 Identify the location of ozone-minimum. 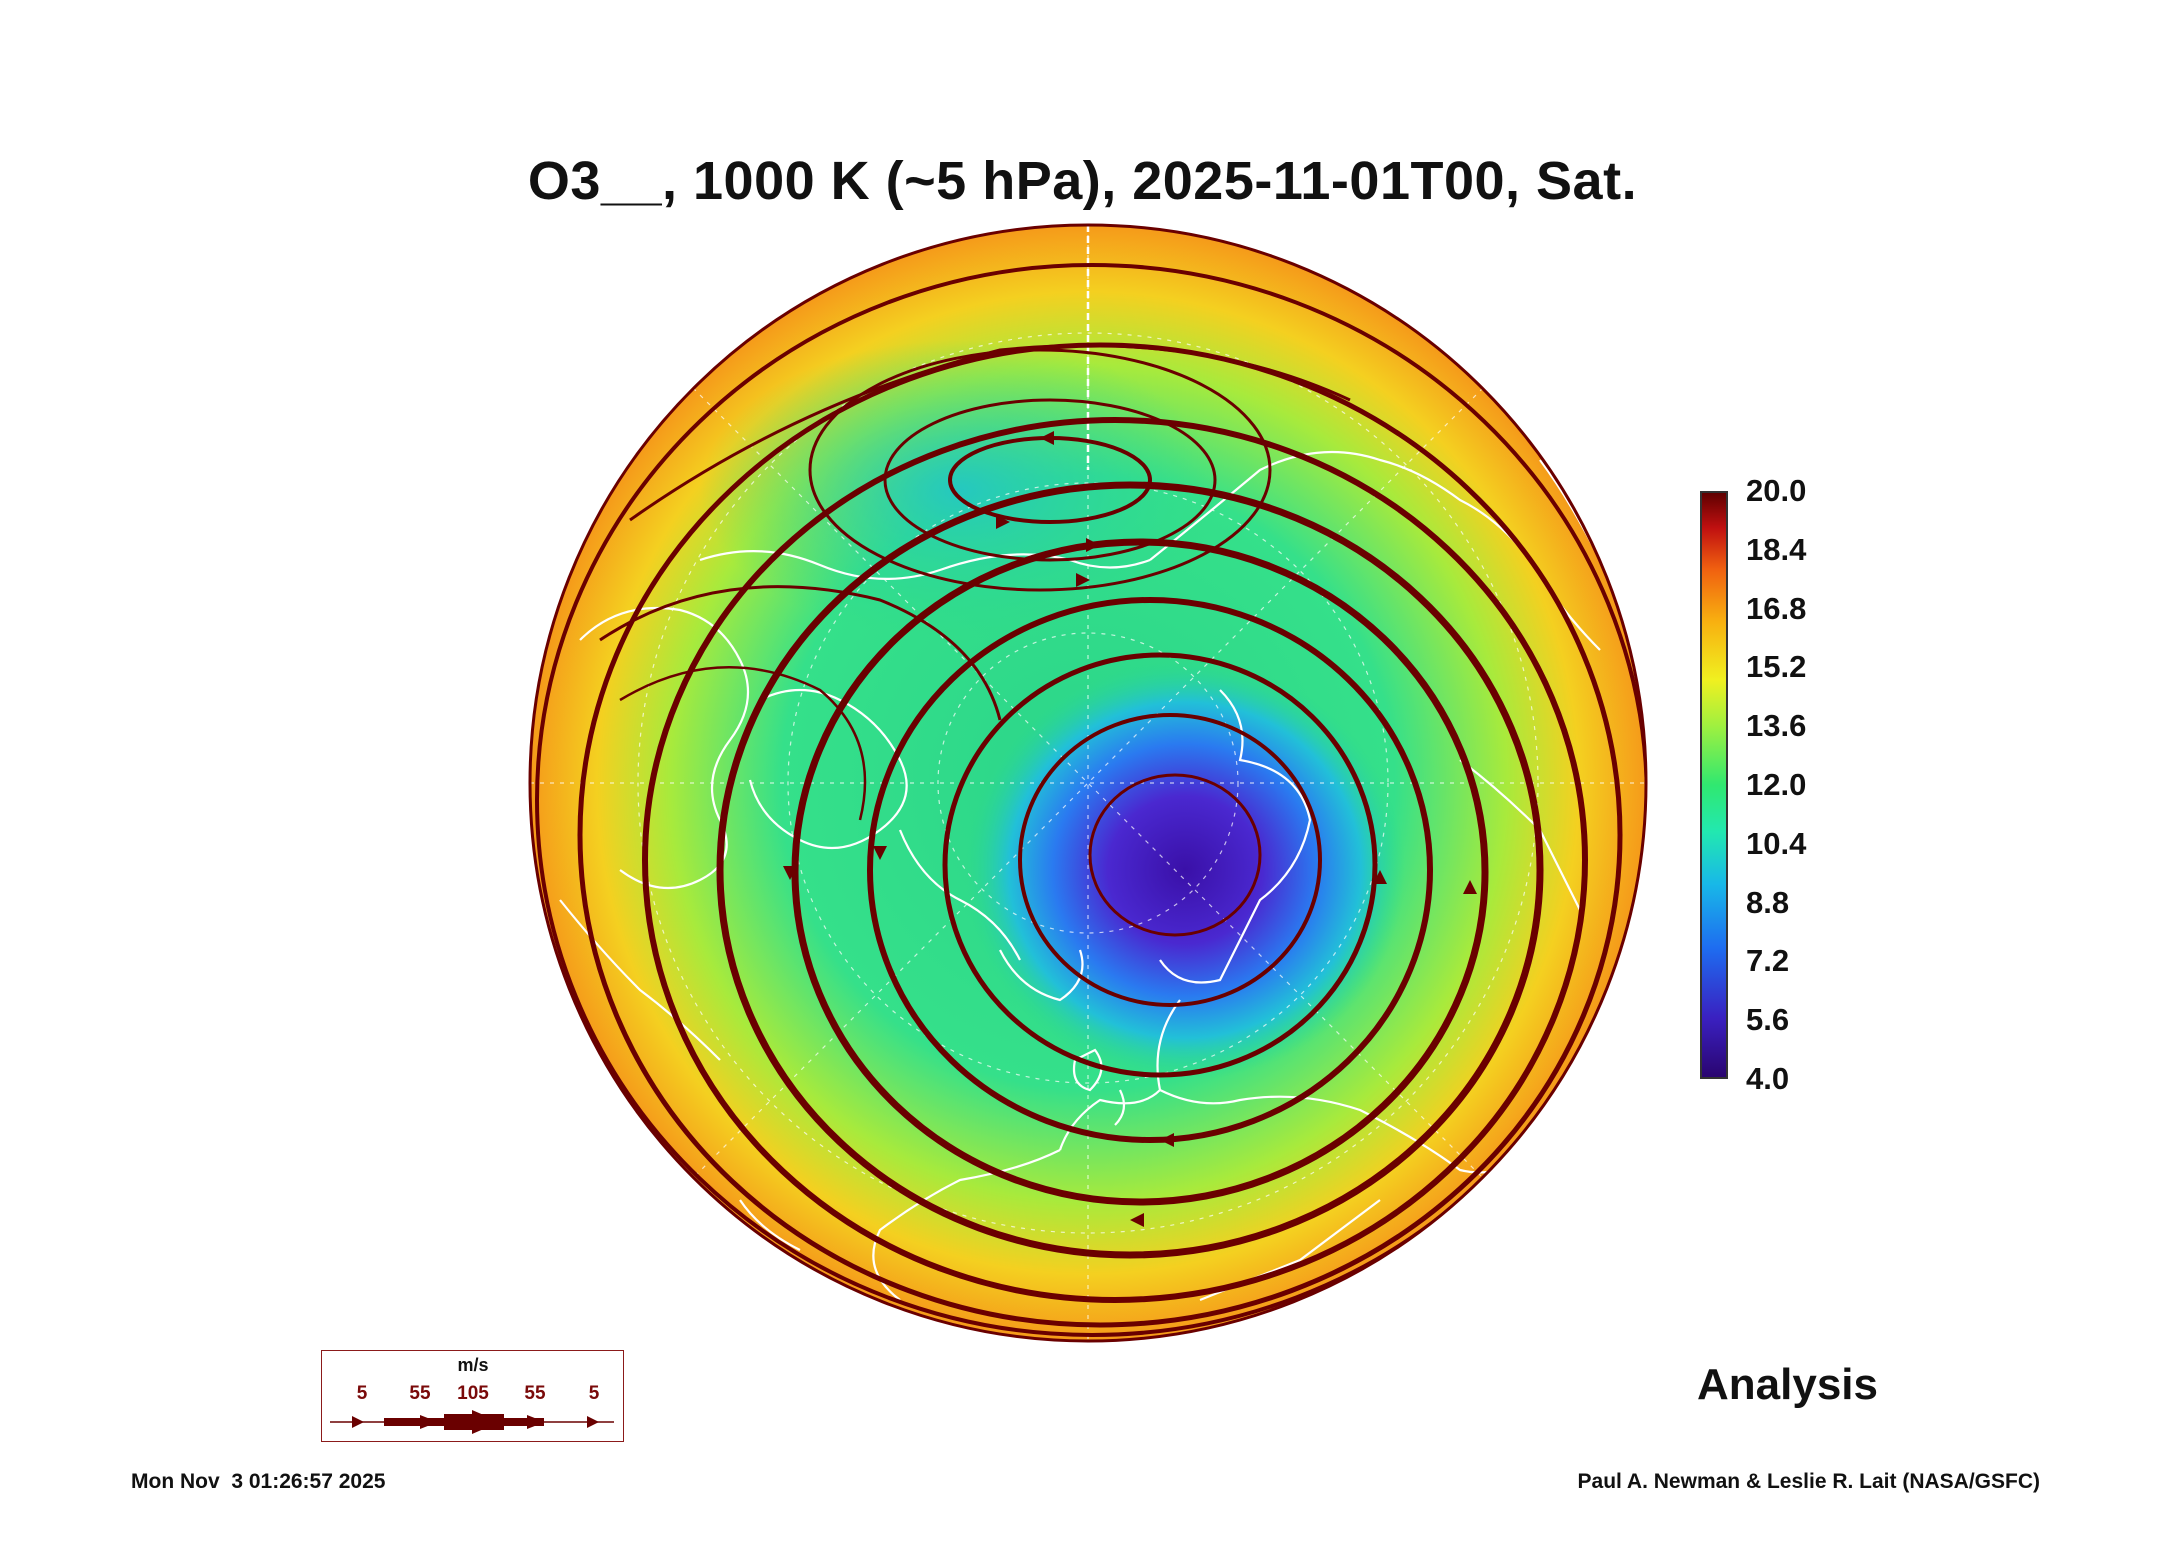
(1185, 870).